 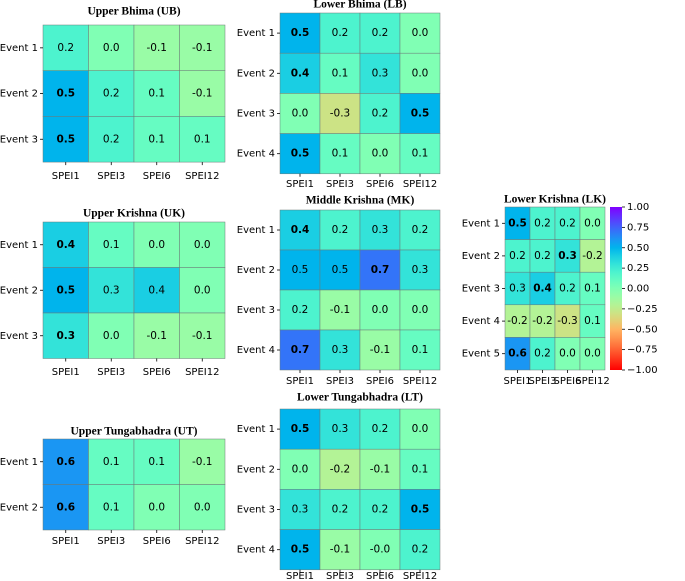 What do you see at coordinates (133, 12) in the screenshot?
I see `chart-title: Upper Bhima (UB)` at bounding box center [133, 12].